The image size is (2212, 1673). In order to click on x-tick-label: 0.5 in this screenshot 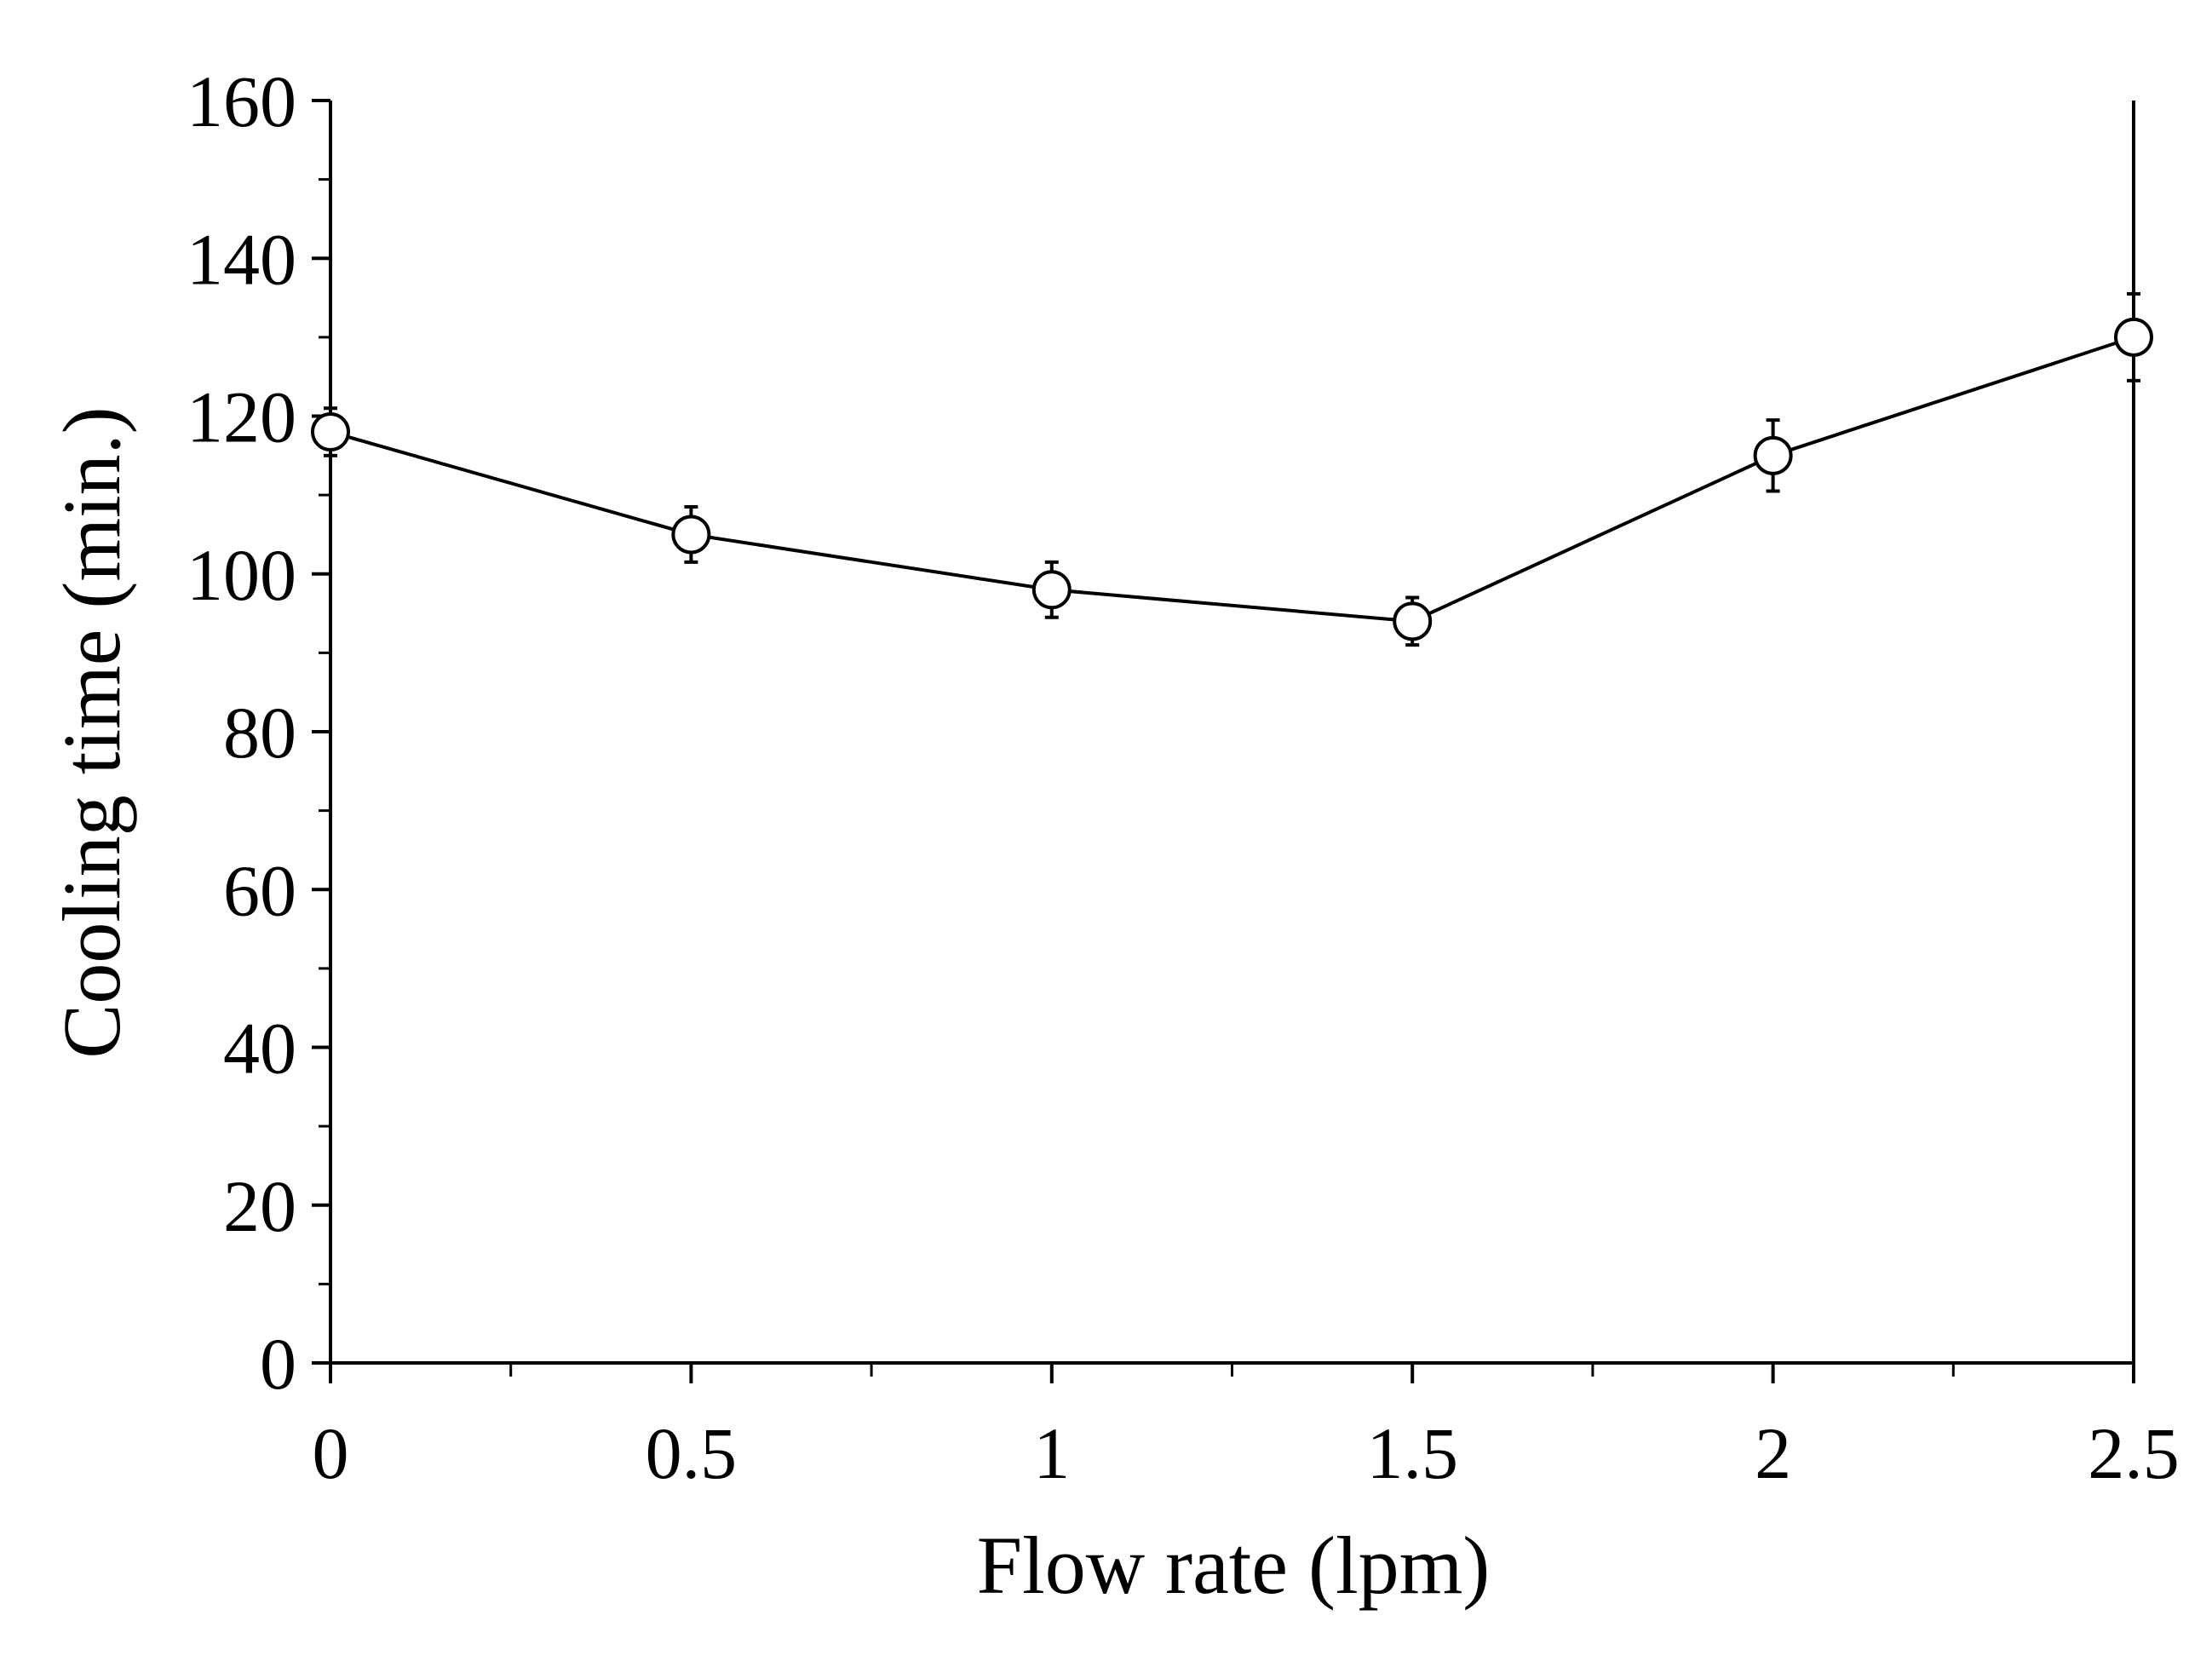, I will do `click(692, 1453)`.